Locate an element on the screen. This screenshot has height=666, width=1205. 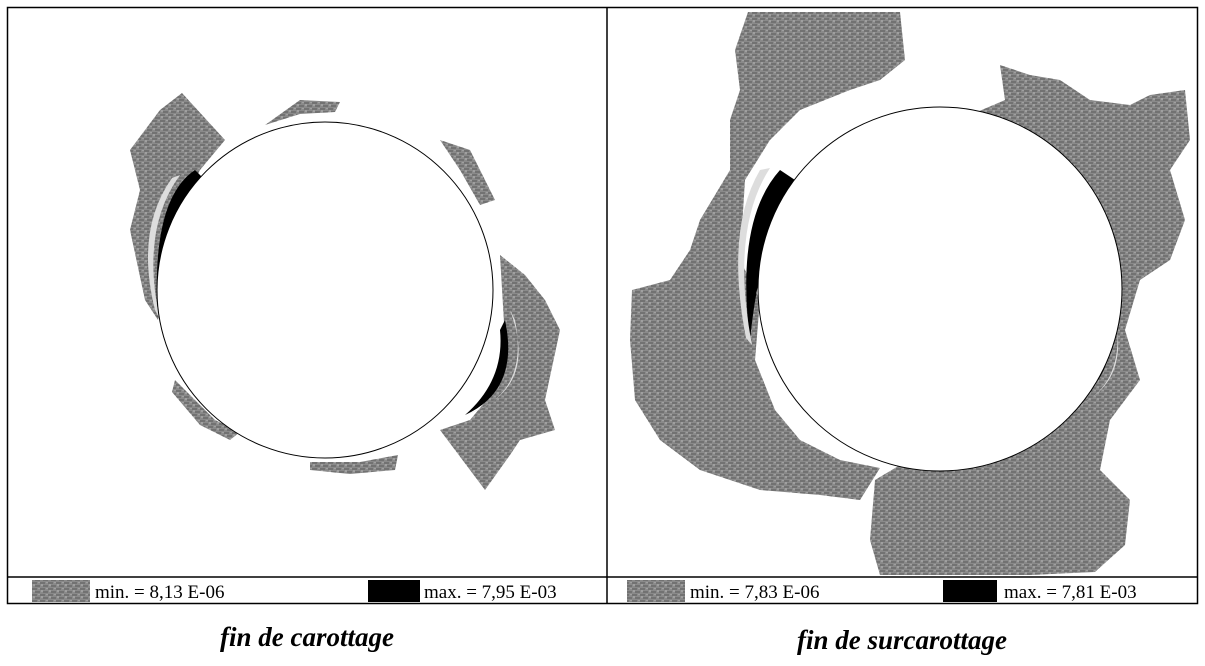
legend-max: max. = 7,95 E-03 is located at coordinates (490, 592).